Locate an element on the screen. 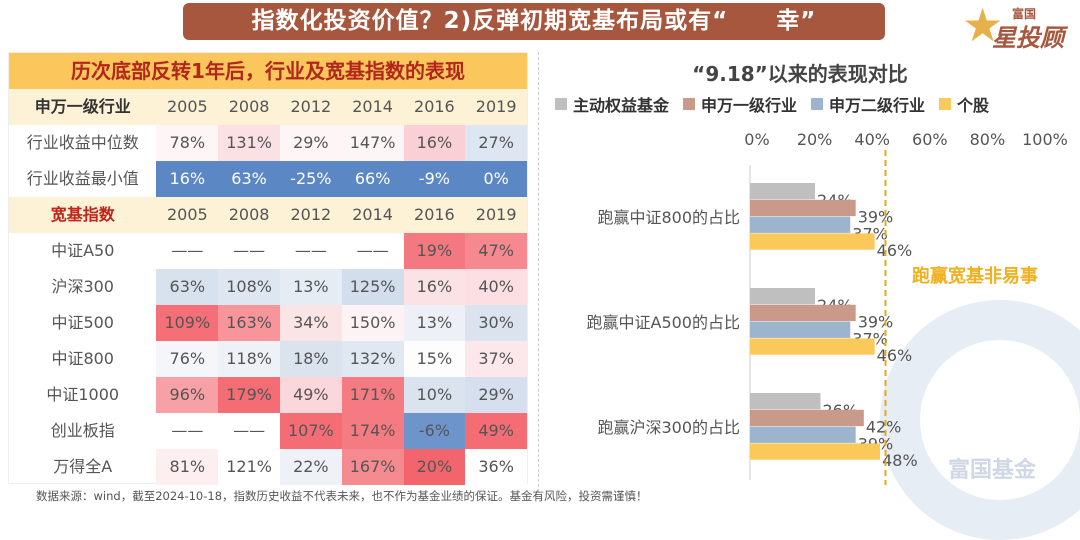 The height and width of the screenshot is (540, 1080). category-label: 跑赢中证A500的占比 is located at coordinates (664, 322).